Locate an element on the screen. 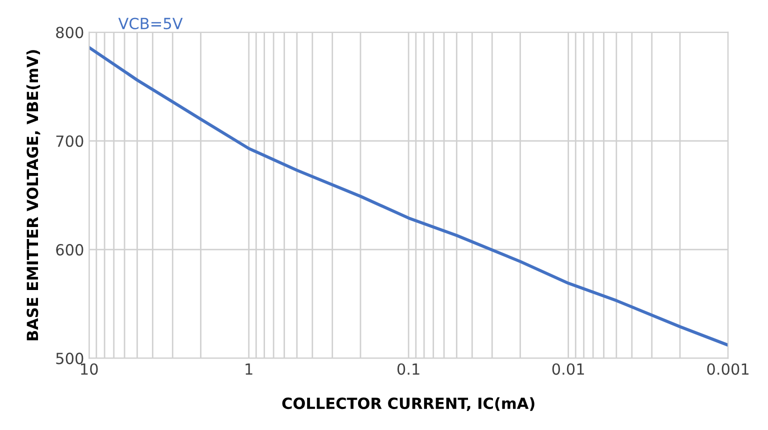 This screenshot has height=430, width=768. y-tick-label: 700 is located at coordinates (70, 141).